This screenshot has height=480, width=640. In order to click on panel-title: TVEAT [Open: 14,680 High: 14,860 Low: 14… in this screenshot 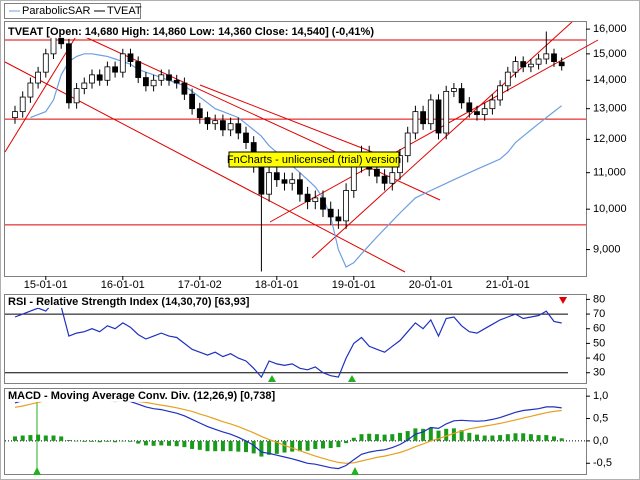, I will do `click(191, 32)`.